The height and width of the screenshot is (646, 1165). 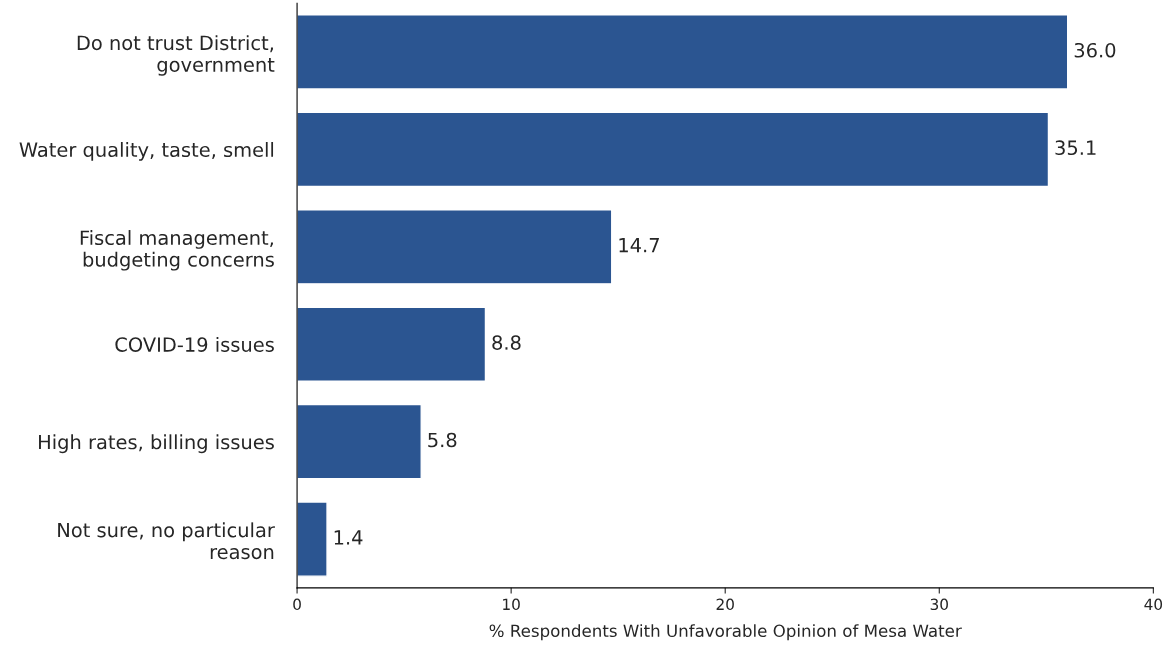 What do you see at coordinates (939, 604) in the screenshot?
I see `x-tick-label: 30` at bounding box center [939, 604].